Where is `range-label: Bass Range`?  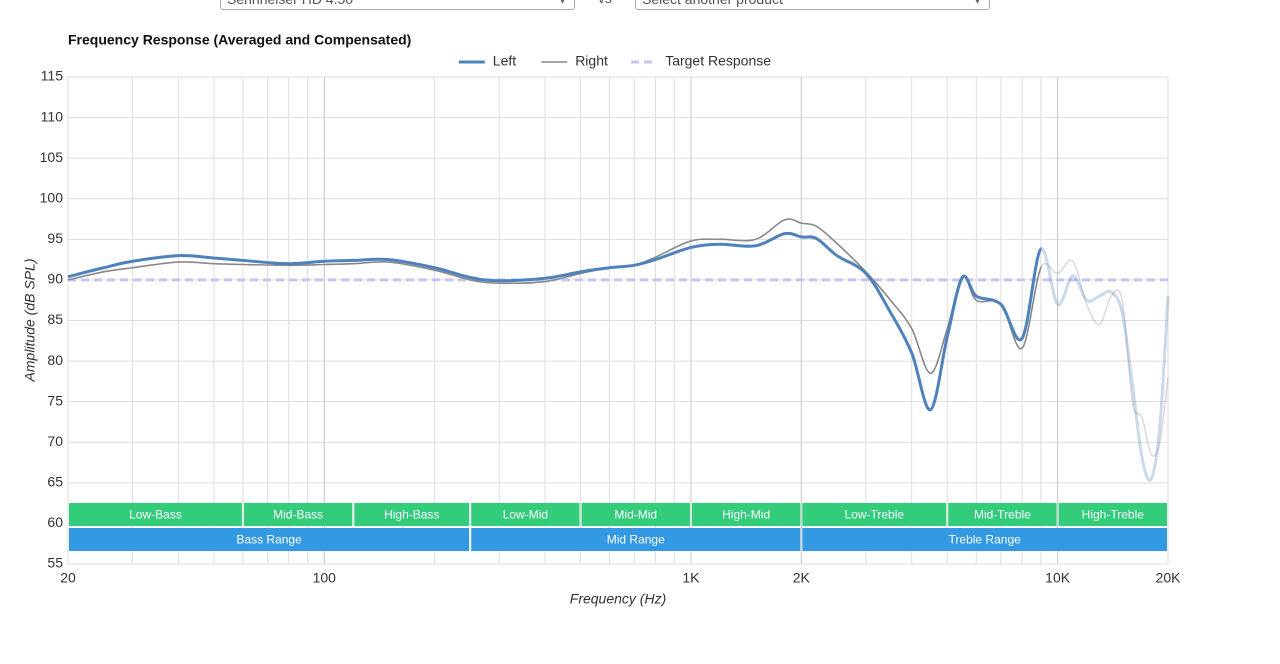
range-label: Bass Range is located at coordinates (269, 540).